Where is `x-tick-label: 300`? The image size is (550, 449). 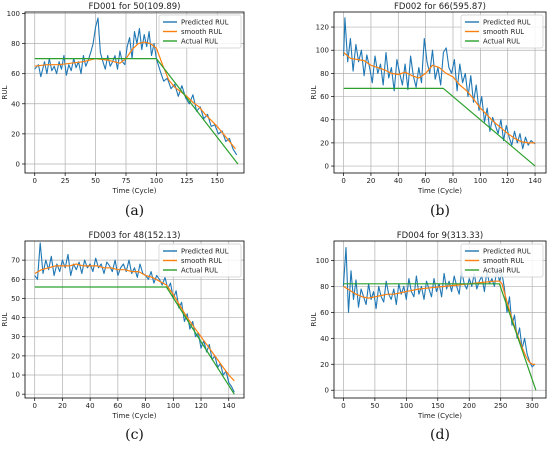
x-tick-label: 300 is located at coordinates (531, 406).